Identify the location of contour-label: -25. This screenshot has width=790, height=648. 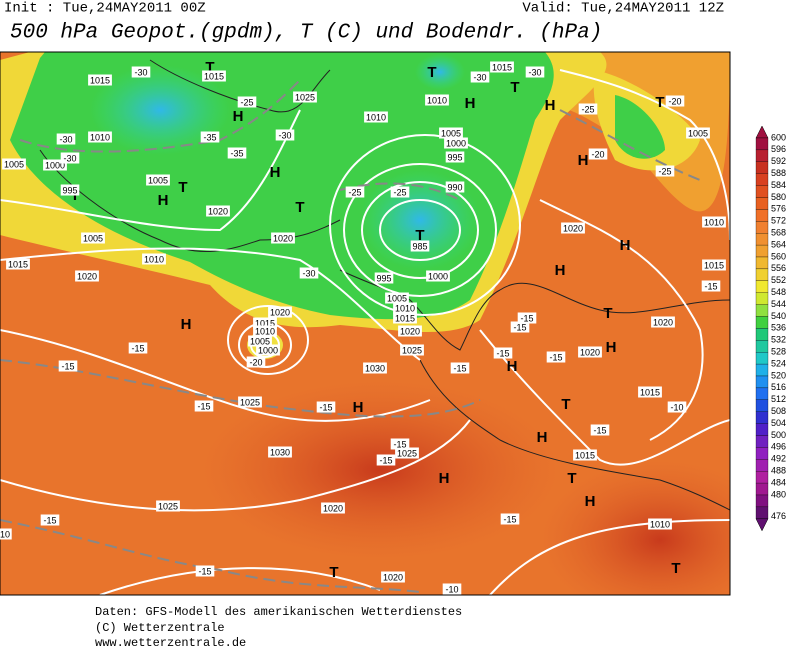
(399, 192).